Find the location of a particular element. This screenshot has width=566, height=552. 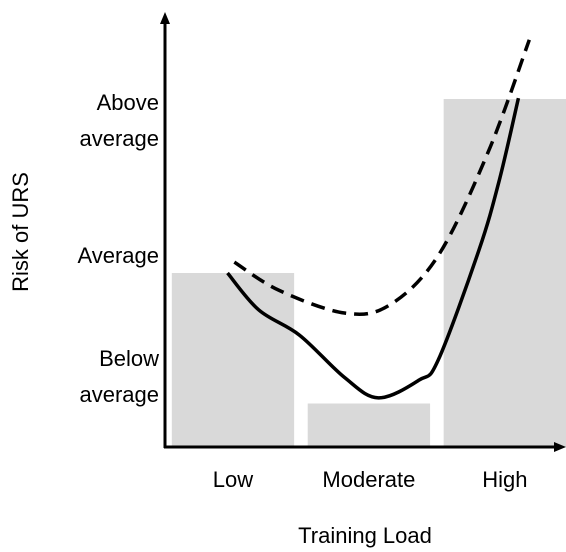

x-axis-arrow is located at coordinates (560, 447).